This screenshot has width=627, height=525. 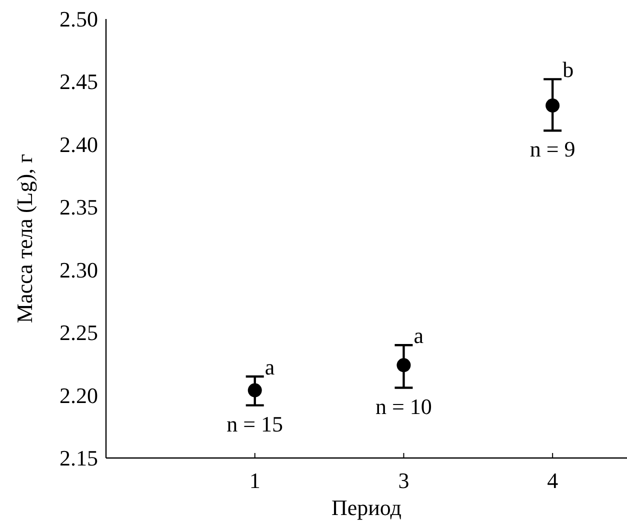 I want to click on x-axis-title: Период, so click(x=367, y=507).